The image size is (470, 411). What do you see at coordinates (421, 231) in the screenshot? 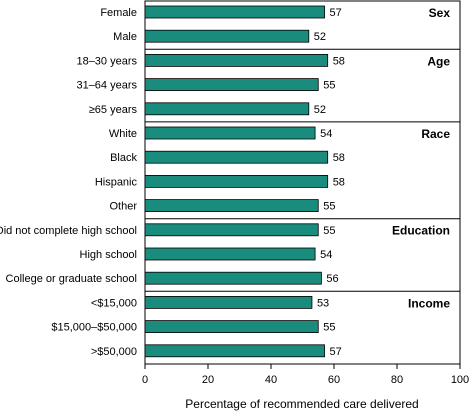
I see `group-title-education: Education` at bounding box center [421, 231].